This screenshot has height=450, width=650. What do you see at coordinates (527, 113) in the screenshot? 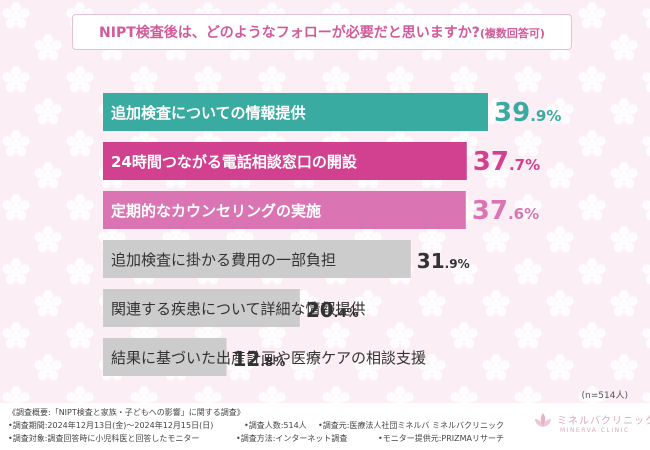
I see `value-label-1: 39.9%` at bounding box center [527, 113].